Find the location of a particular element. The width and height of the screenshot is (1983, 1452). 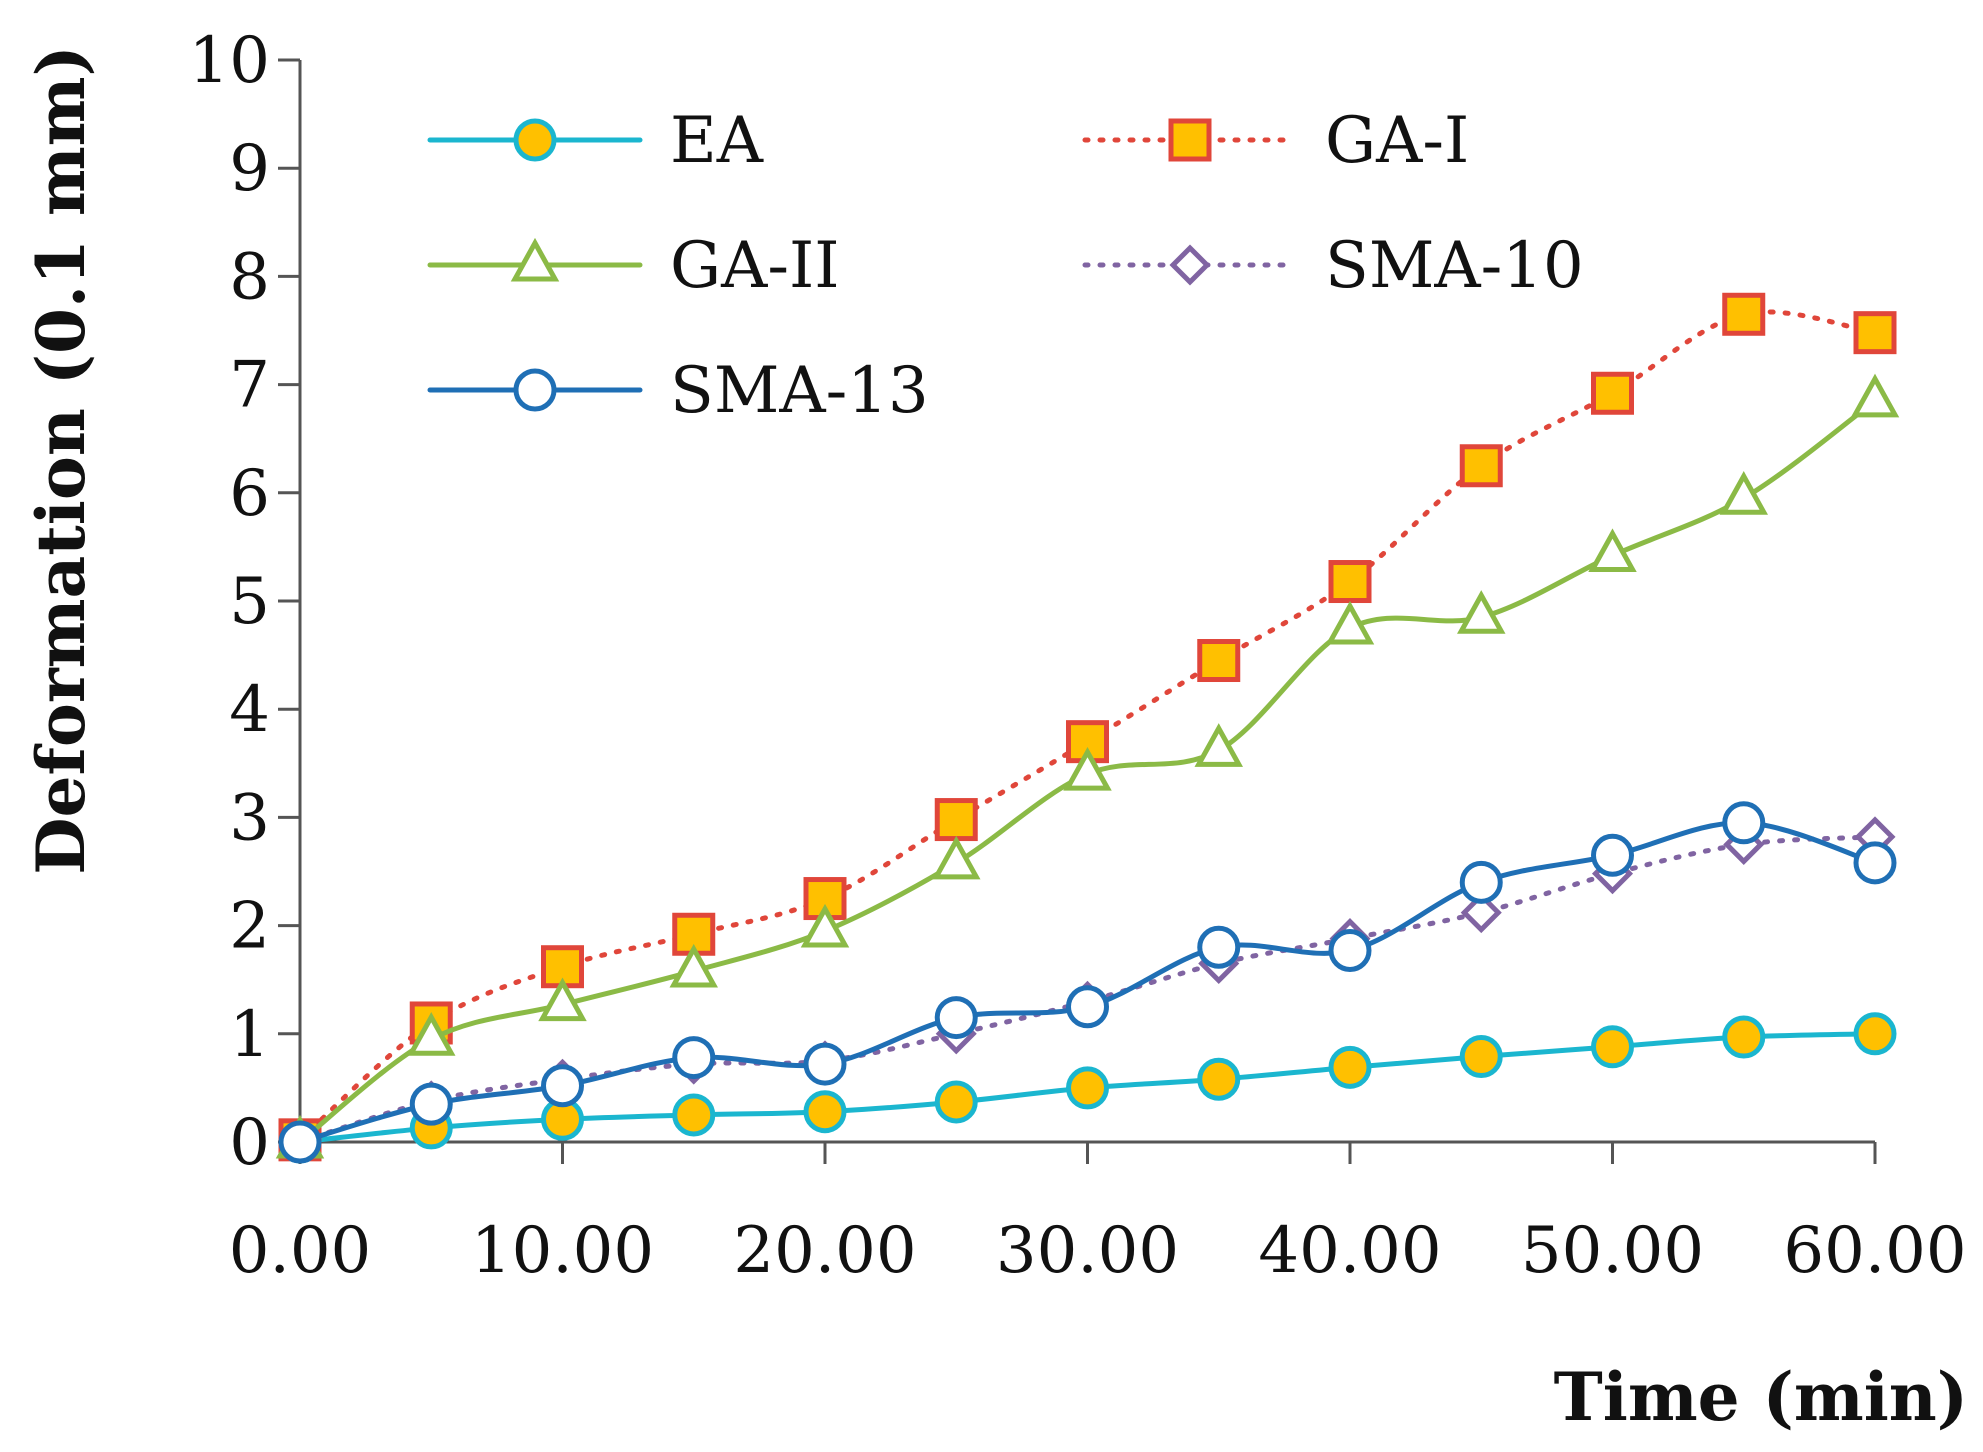

y-tick-label: 6 is located at coordinates (249, 494).